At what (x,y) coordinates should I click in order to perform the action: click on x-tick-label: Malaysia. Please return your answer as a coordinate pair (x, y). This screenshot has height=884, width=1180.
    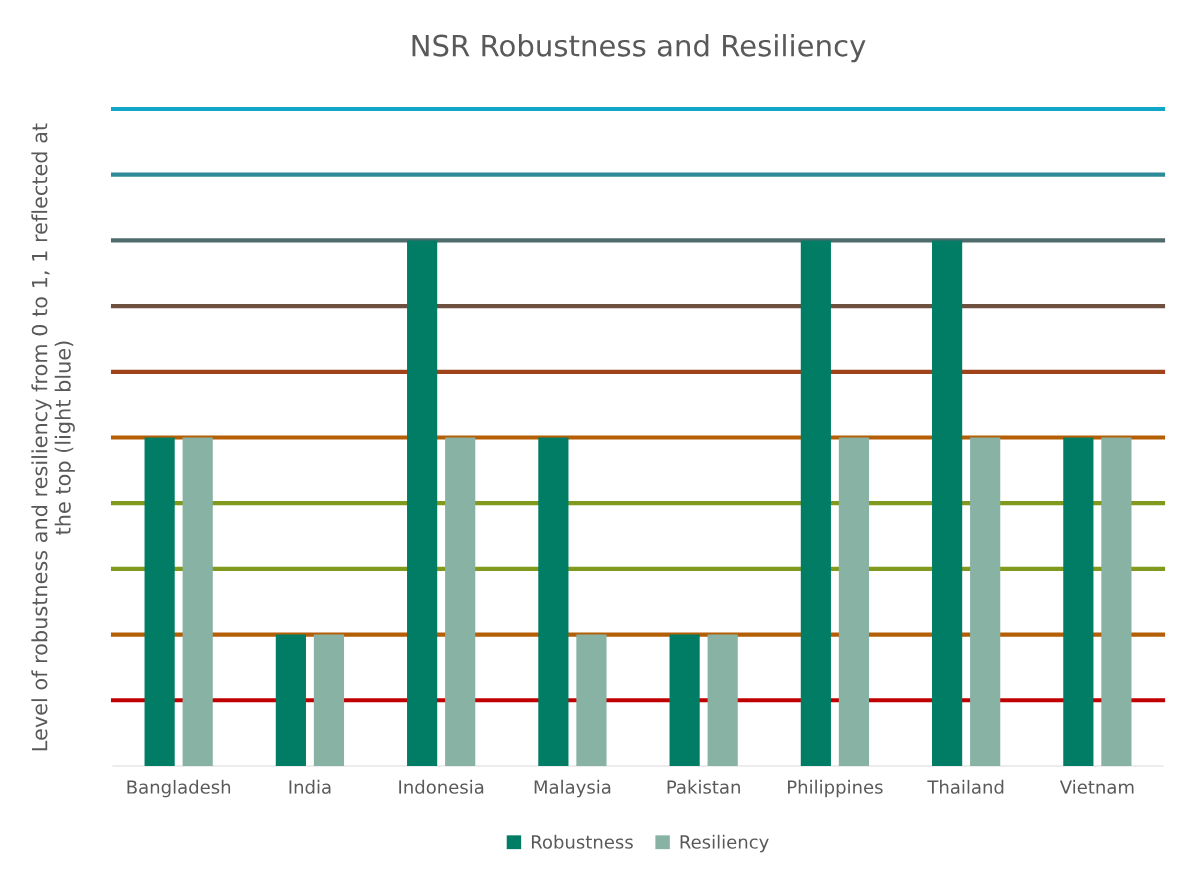
    Looking at the image, I should click on (572, 788).